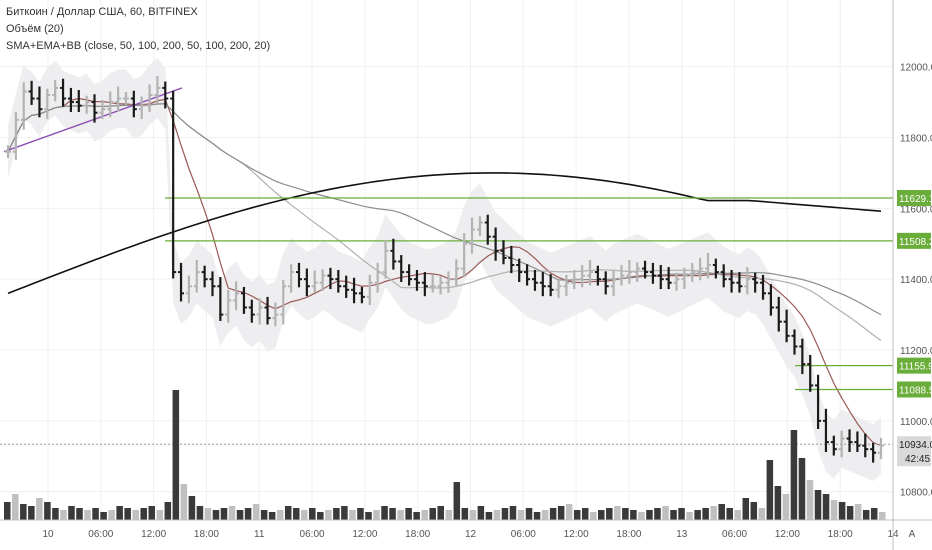 This screenshot has width=932, height=550. I want to click on symbol-title: Биткоин / Доллар США, 60, BITFINEX, so click(102, 12).